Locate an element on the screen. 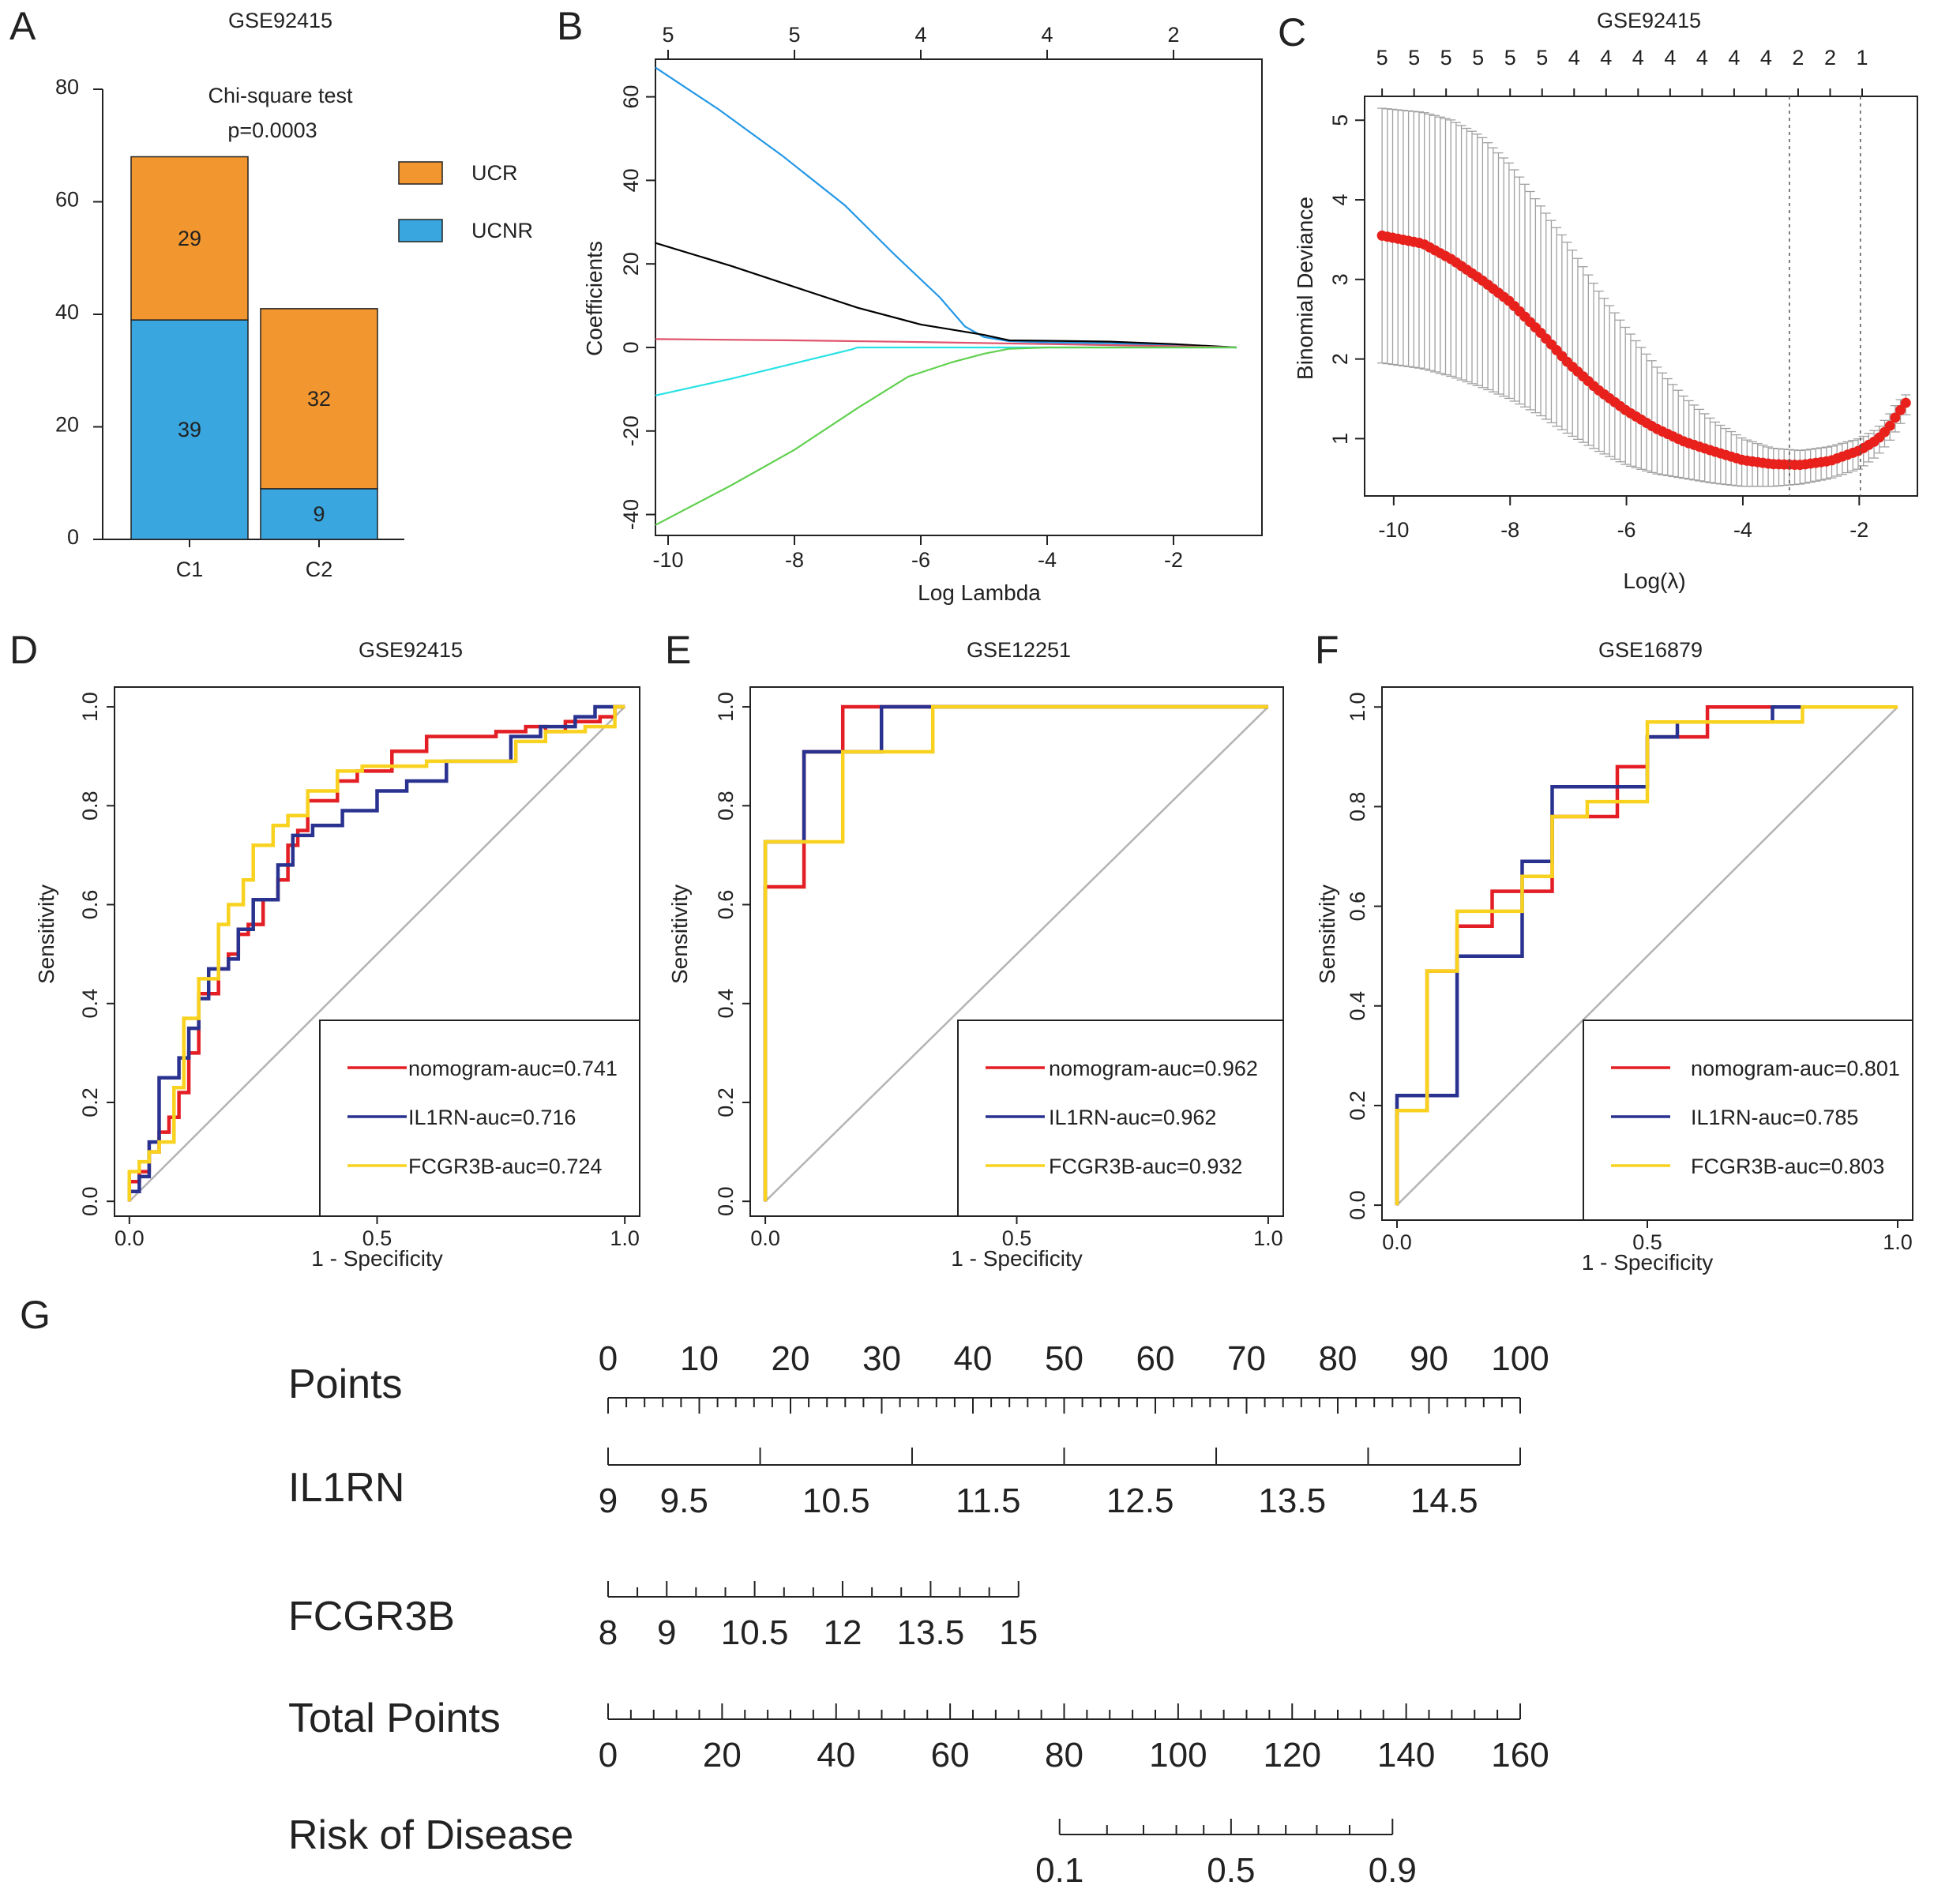  nomogram-tick-label: 20 is located at coordinates (722, 1755).